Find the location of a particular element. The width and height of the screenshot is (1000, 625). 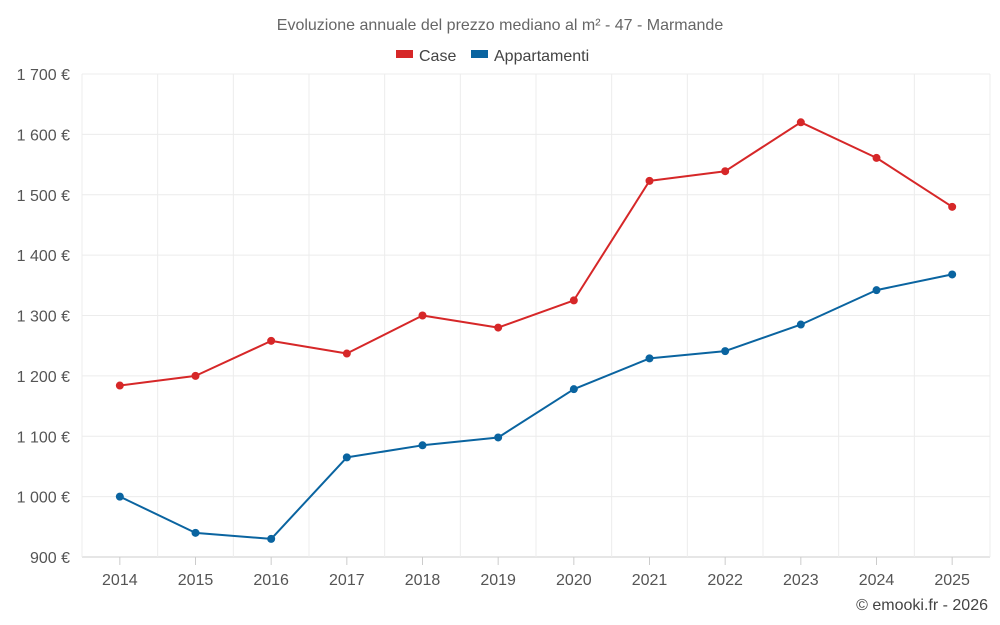

x-tick-label: 2019 is located at coordinates (498, 580).